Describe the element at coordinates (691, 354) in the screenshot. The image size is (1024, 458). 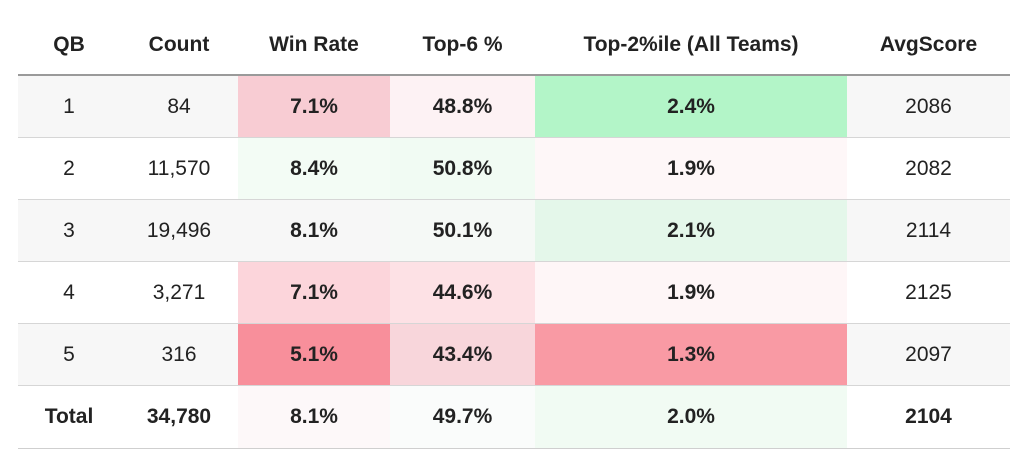
I see `cell-top2: 1.3%` at that location.